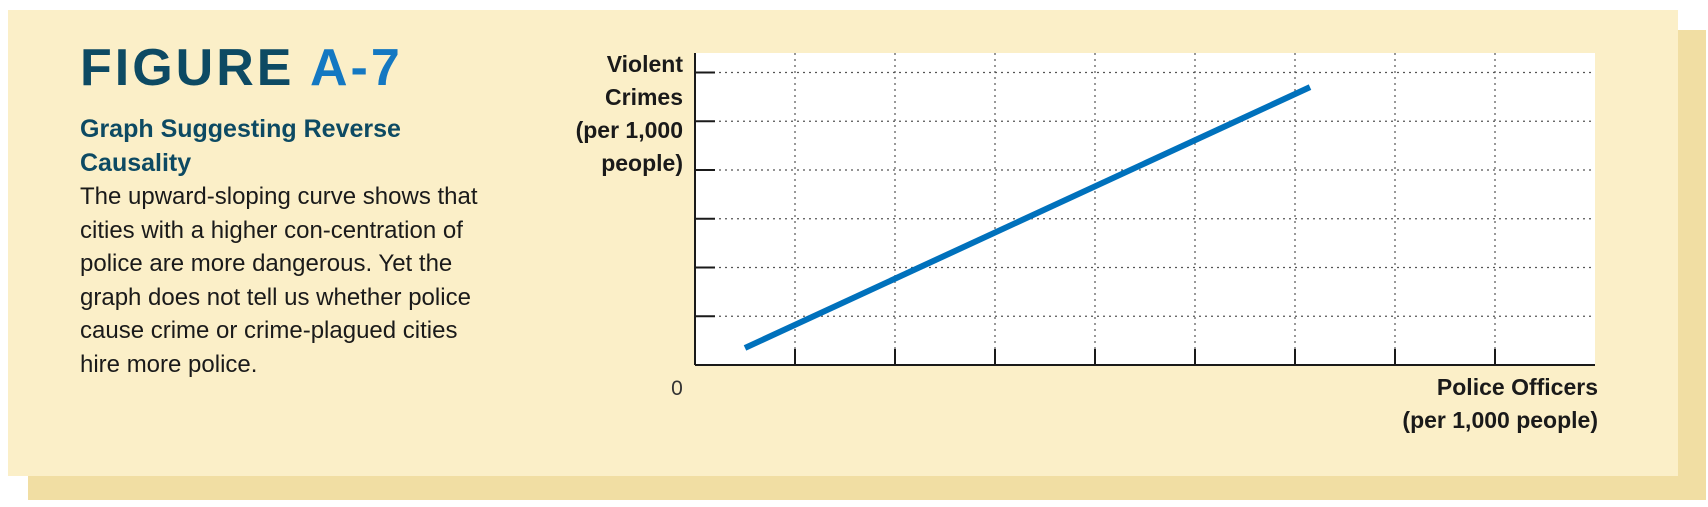 The height and width of the screenshot is (507, 1708). I want to click on figure-label: FIGURE, so click(187, 68).